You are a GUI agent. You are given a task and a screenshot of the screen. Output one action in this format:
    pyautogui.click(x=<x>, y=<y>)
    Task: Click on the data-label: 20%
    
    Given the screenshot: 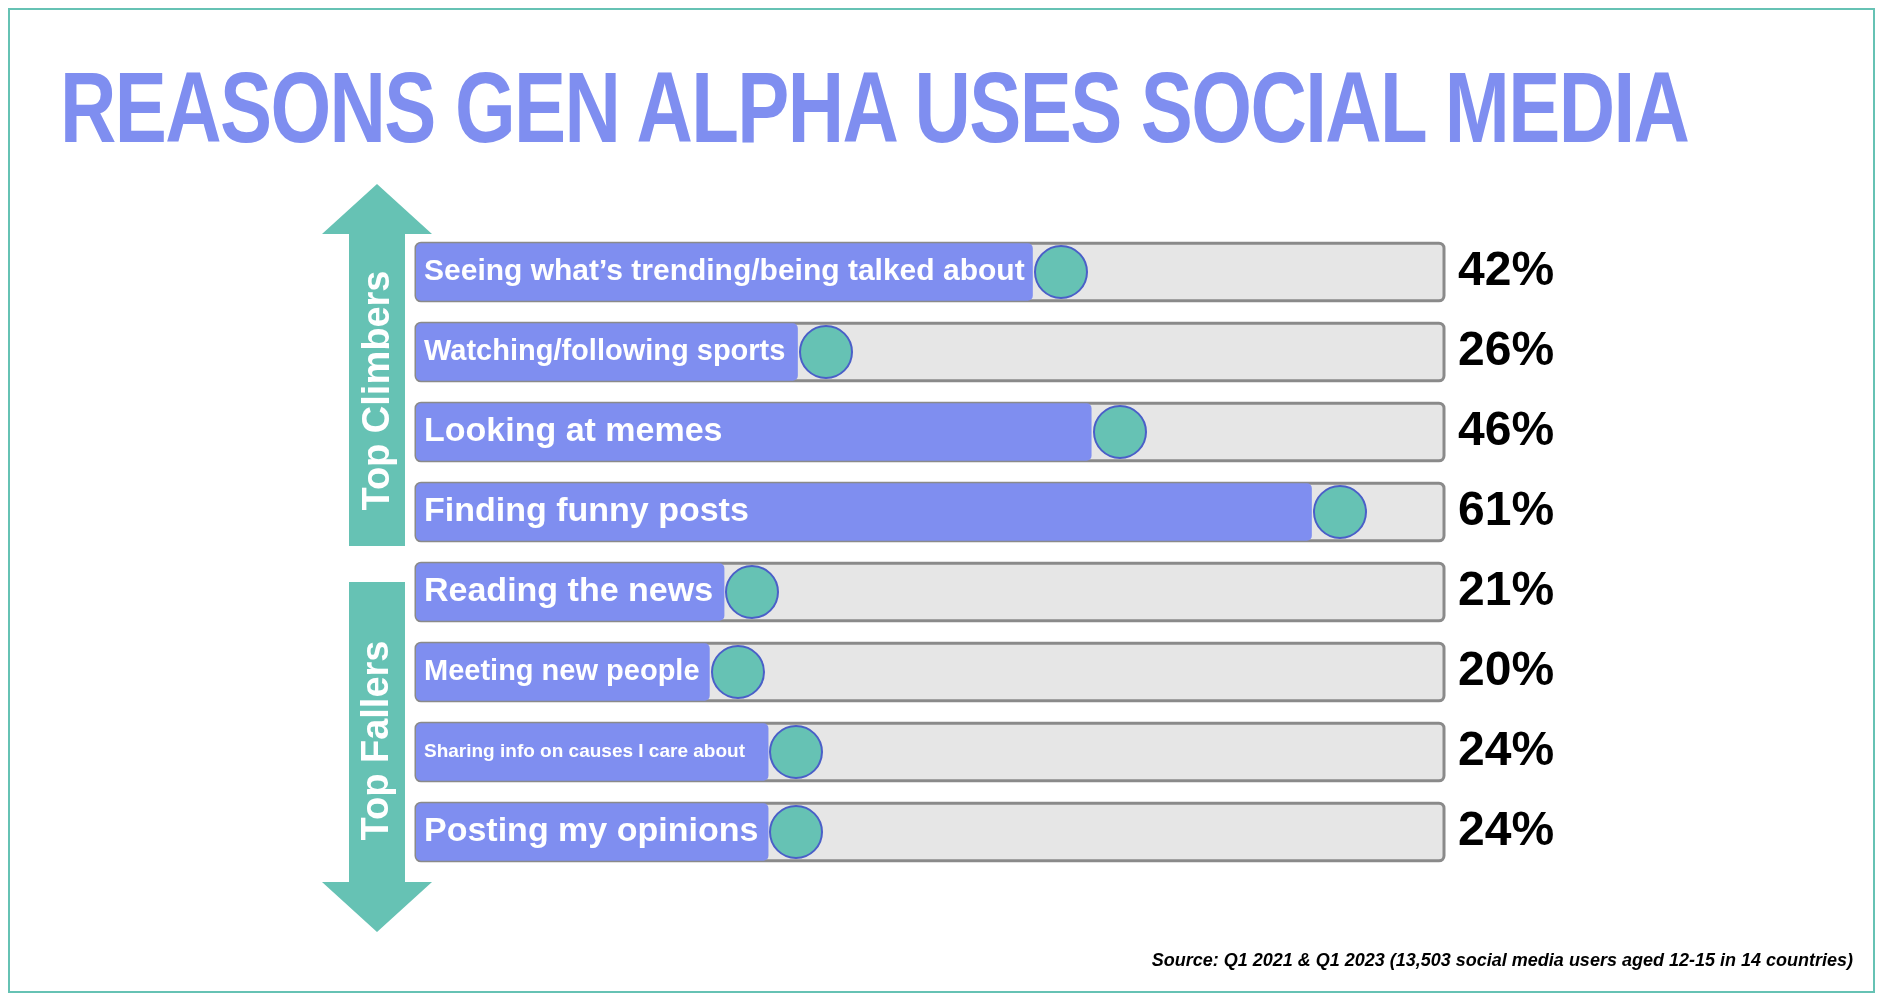 What is the action you would take?
    pyautogui.click(x=1506, y=669)
    